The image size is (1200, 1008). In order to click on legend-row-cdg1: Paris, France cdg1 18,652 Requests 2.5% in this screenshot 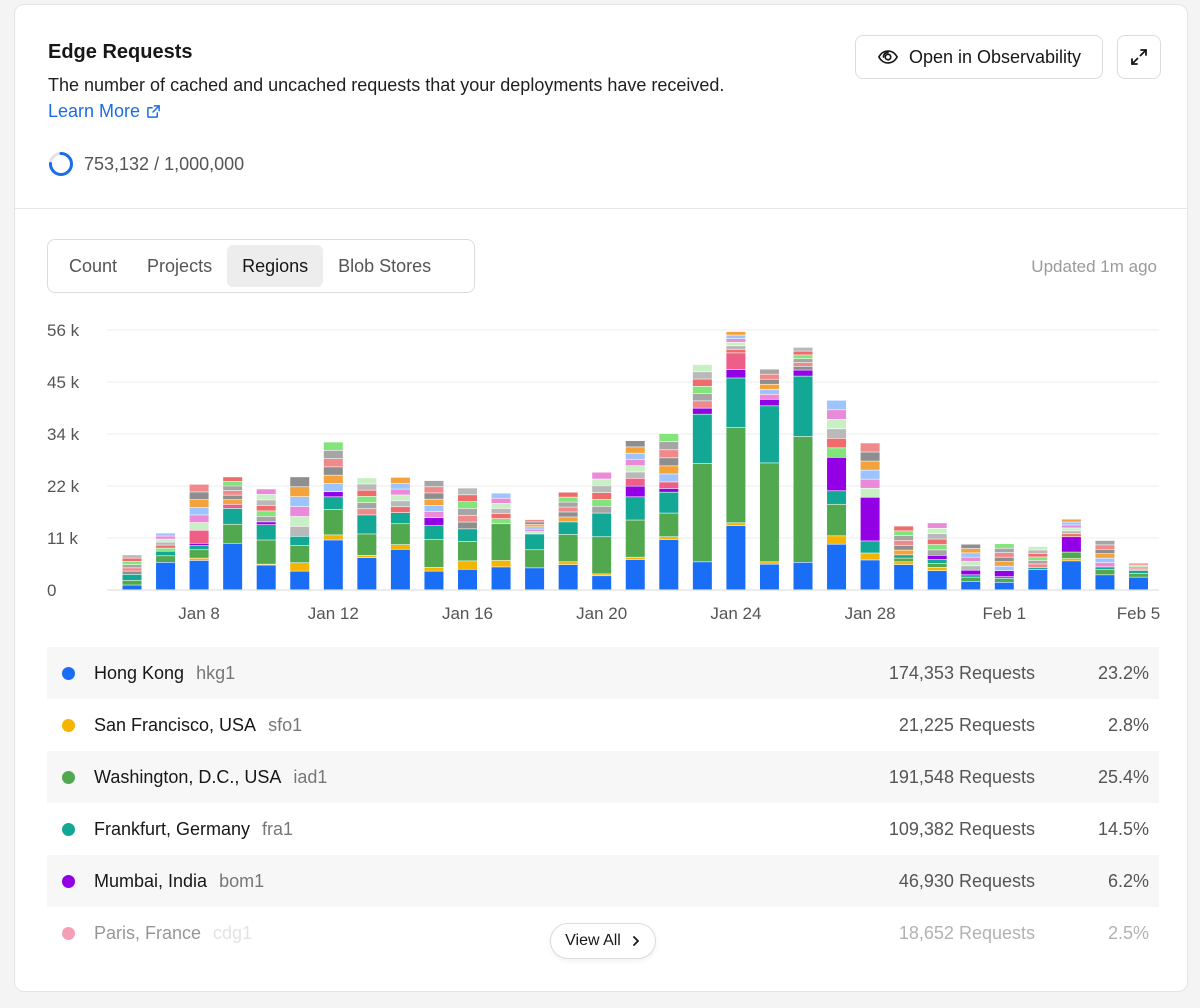, I will do `click(603, 933)`.